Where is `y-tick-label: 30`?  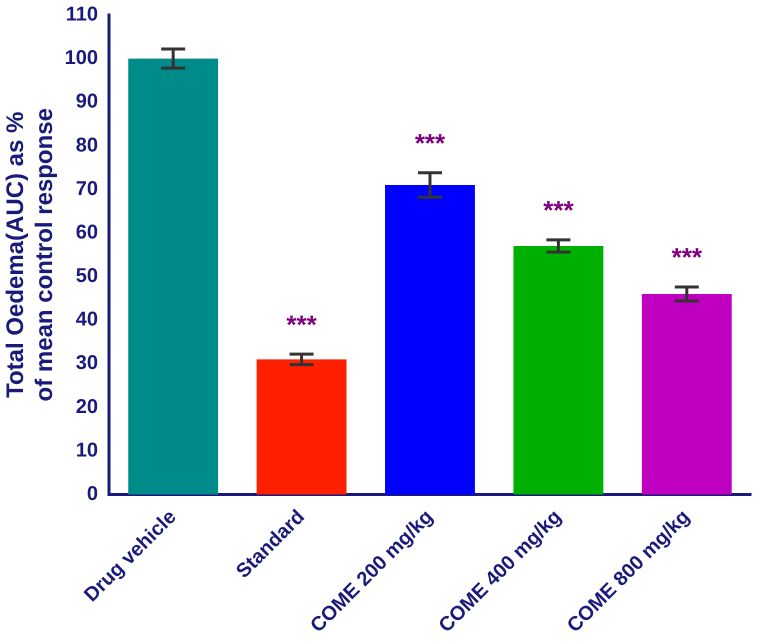 y-tick-label: 30 is located at coordinates (87, 363).